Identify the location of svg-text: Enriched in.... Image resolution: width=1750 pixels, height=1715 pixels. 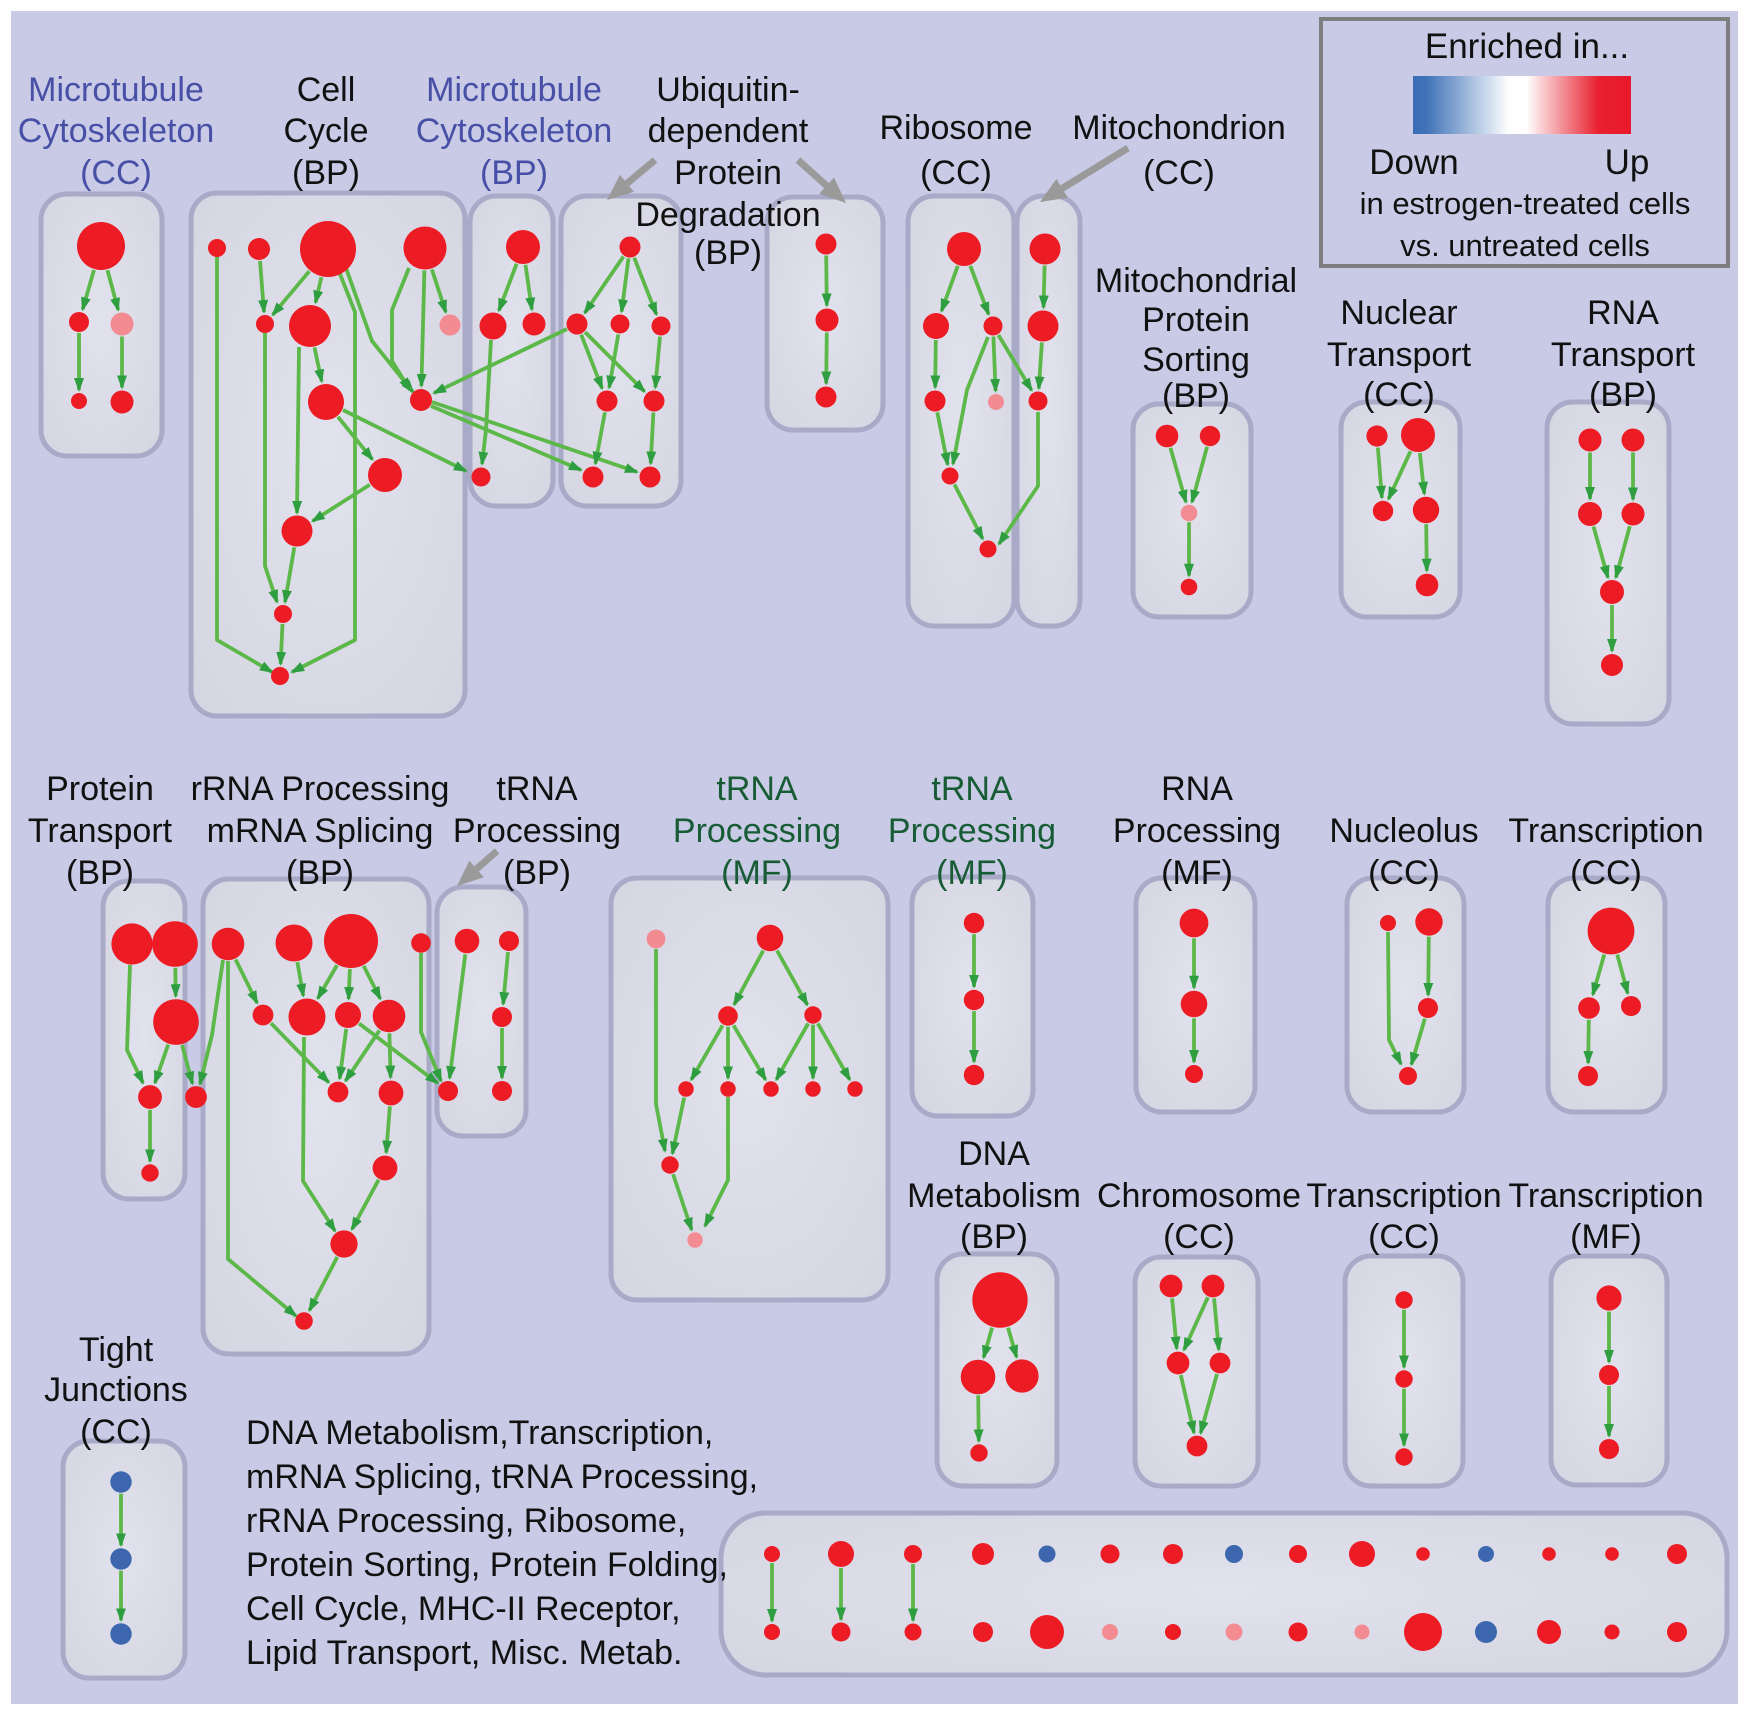
(1527, 46).